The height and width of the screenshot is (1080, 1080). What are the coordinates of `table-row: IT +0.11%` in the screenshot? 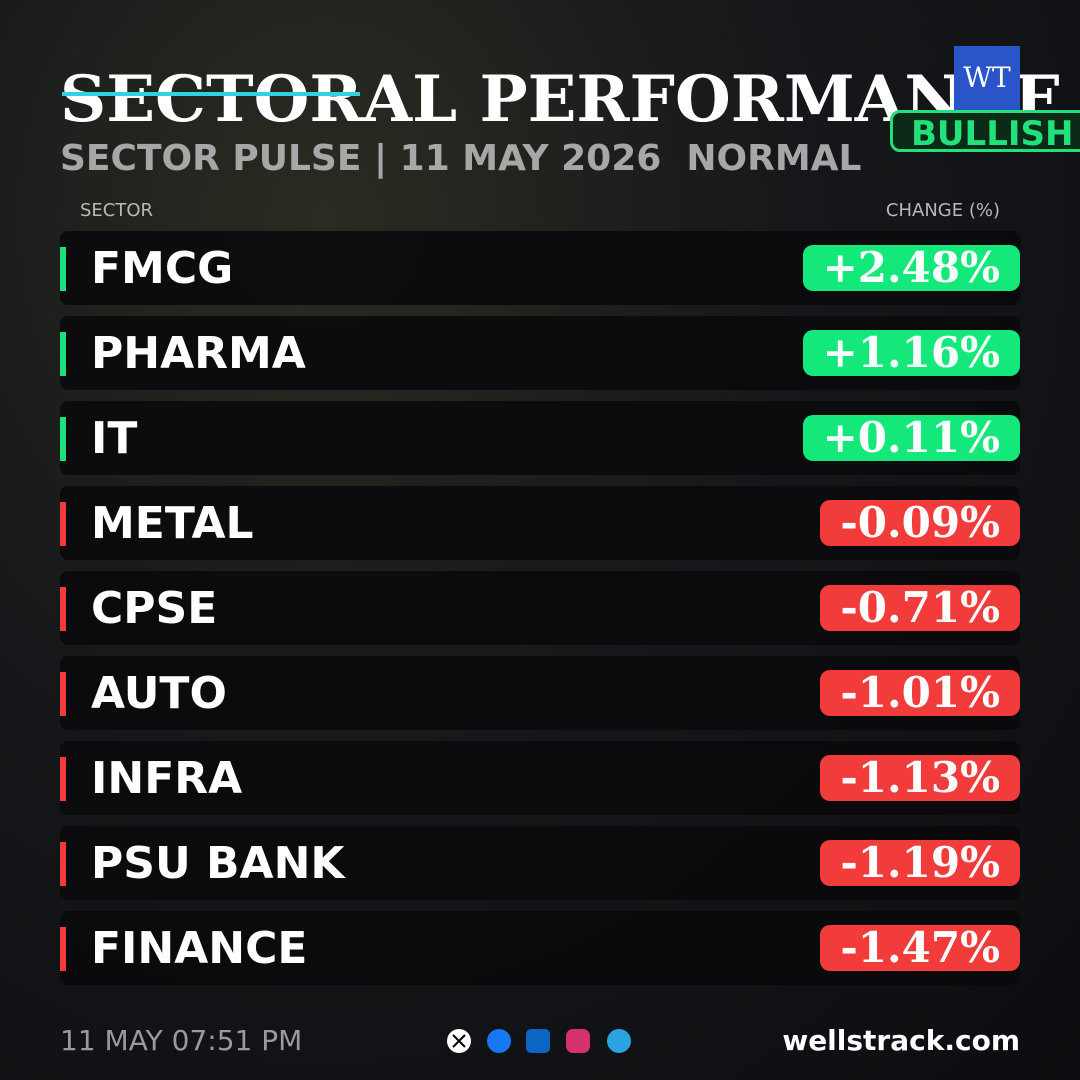 It's located at (540, 438).